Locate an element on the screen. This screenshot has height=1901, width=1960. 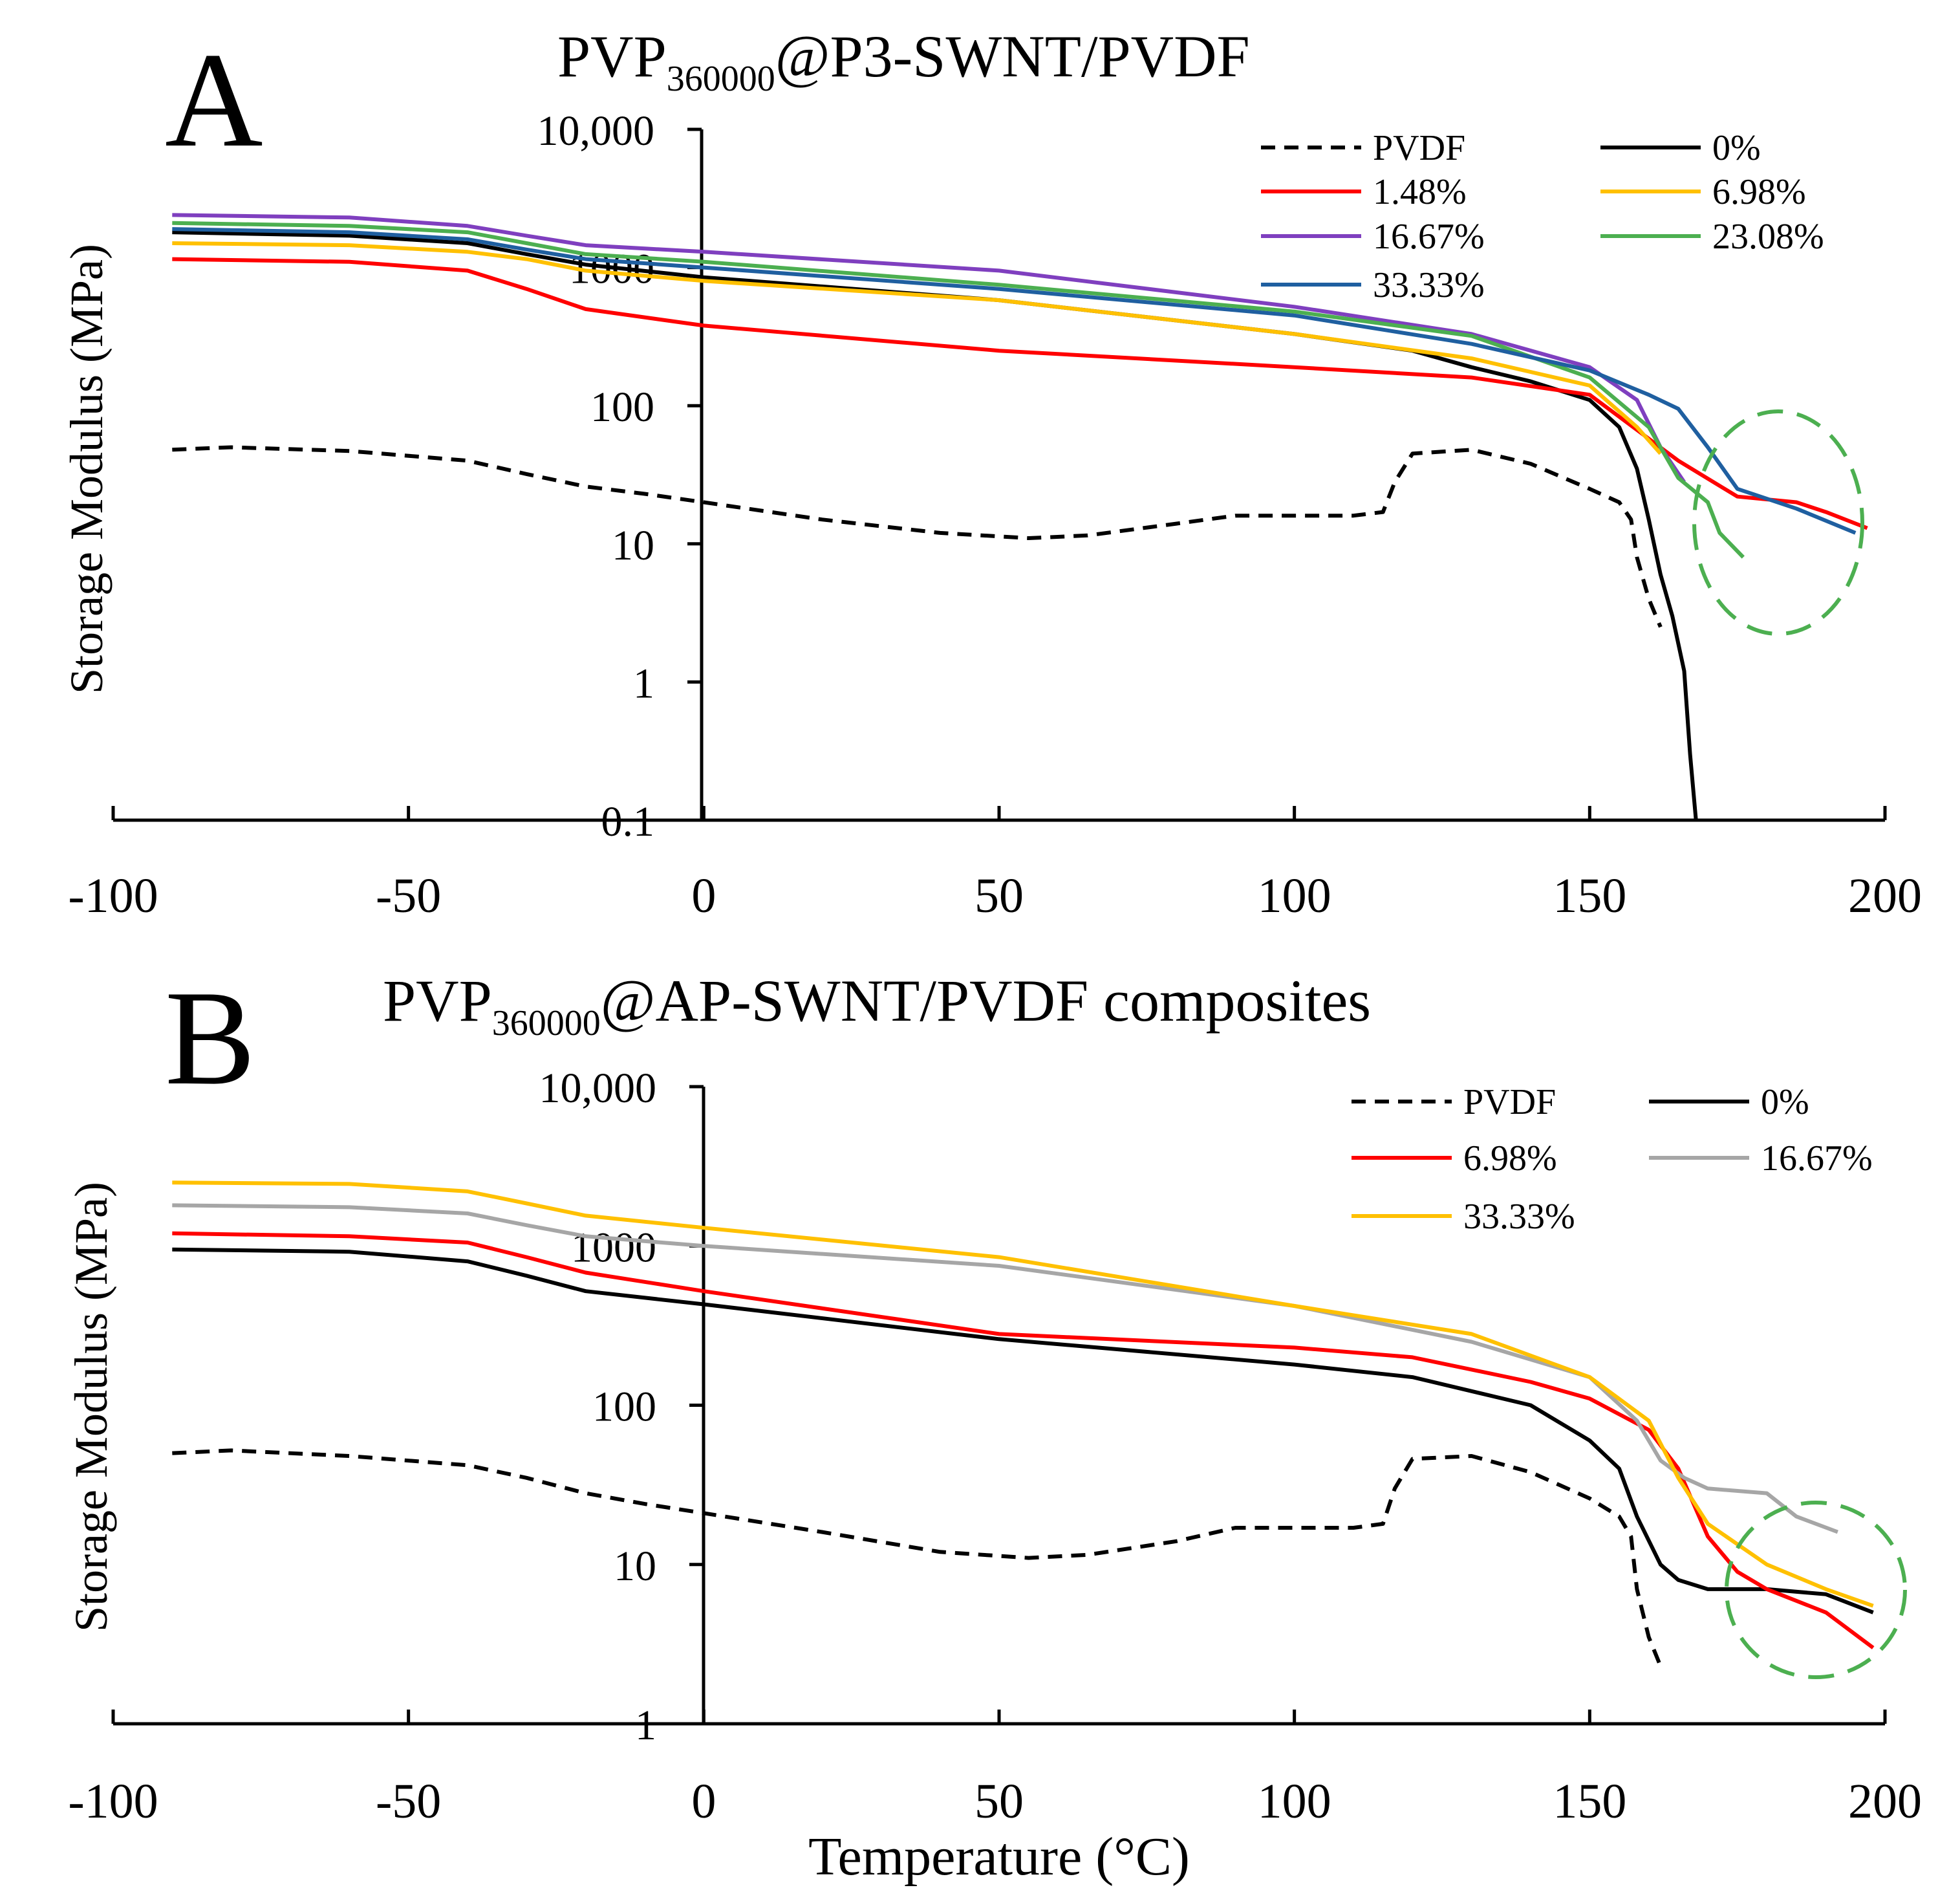
panel-a-legend: PVDF 0% 1.48% 6.98% 16.67% 23.08% 33.33% is located at coordinates (1542, 216).